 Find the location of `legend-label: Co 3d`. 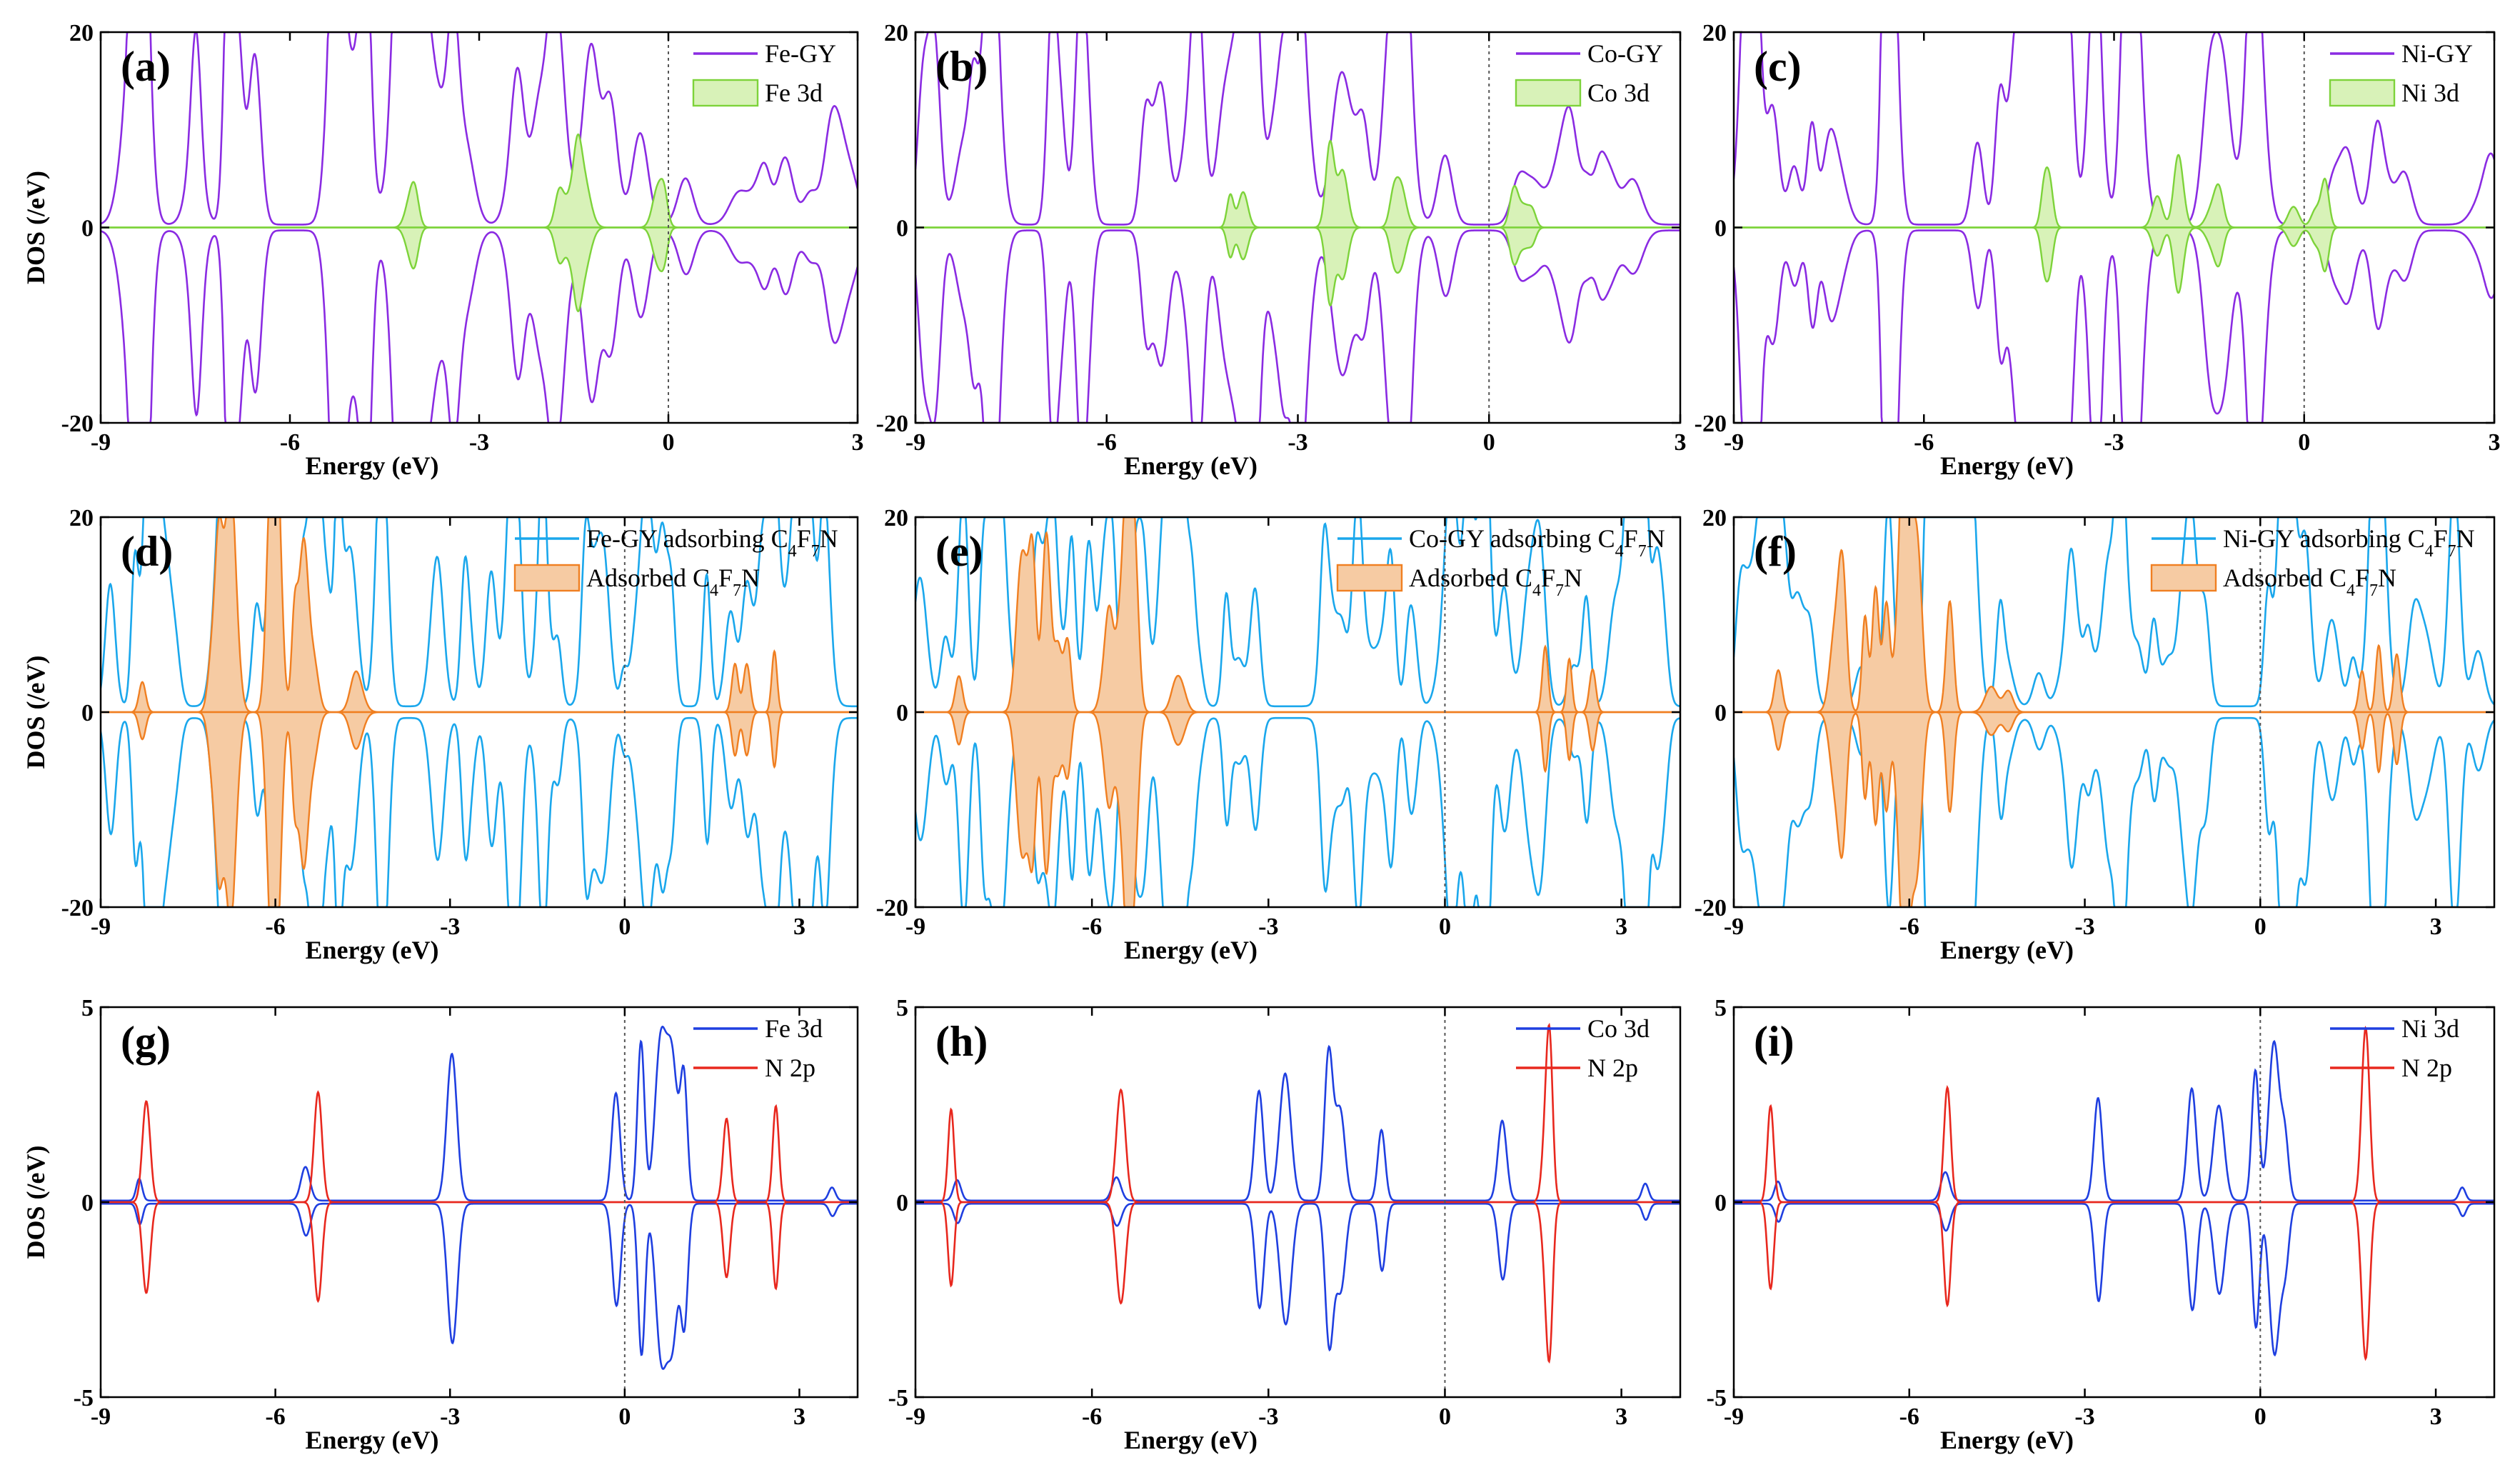

legend-label: Co 3d is located at coordinates (1618, 93).